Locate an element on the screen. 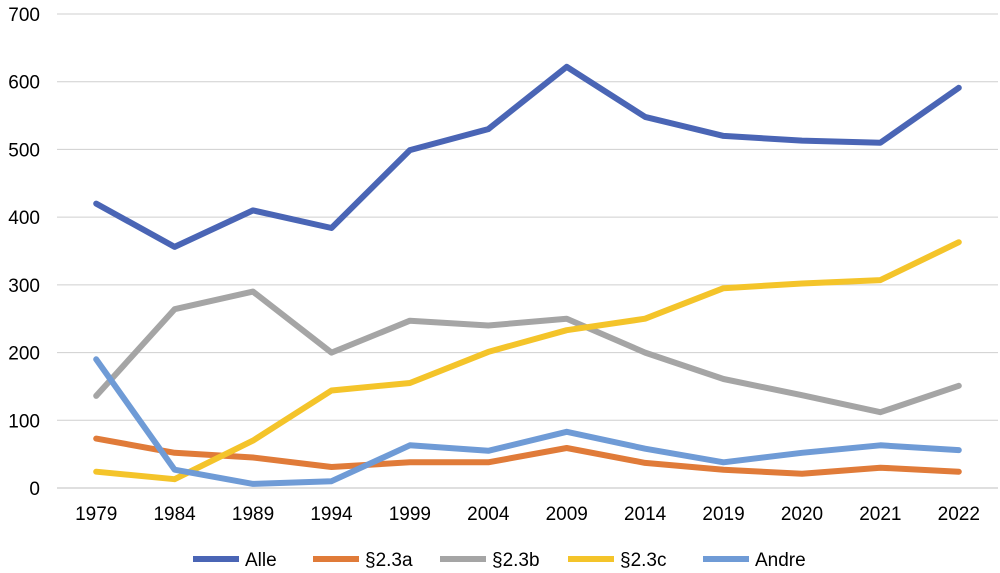  x-tick-label: 2009 is located at coordinates (567, 514).